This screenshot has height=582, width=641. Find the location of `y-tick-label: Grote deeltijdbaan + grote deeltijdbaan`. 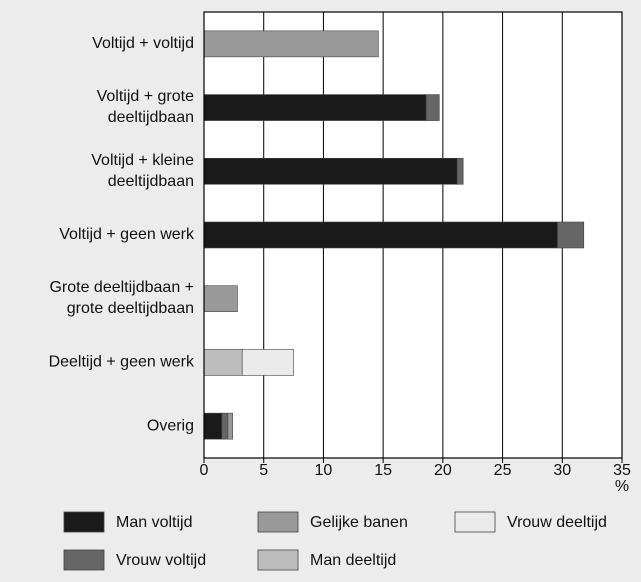

y-tick-label: Grote deeltijdbaan + grote deeltijdbaan is located at coordinates (121, 298).